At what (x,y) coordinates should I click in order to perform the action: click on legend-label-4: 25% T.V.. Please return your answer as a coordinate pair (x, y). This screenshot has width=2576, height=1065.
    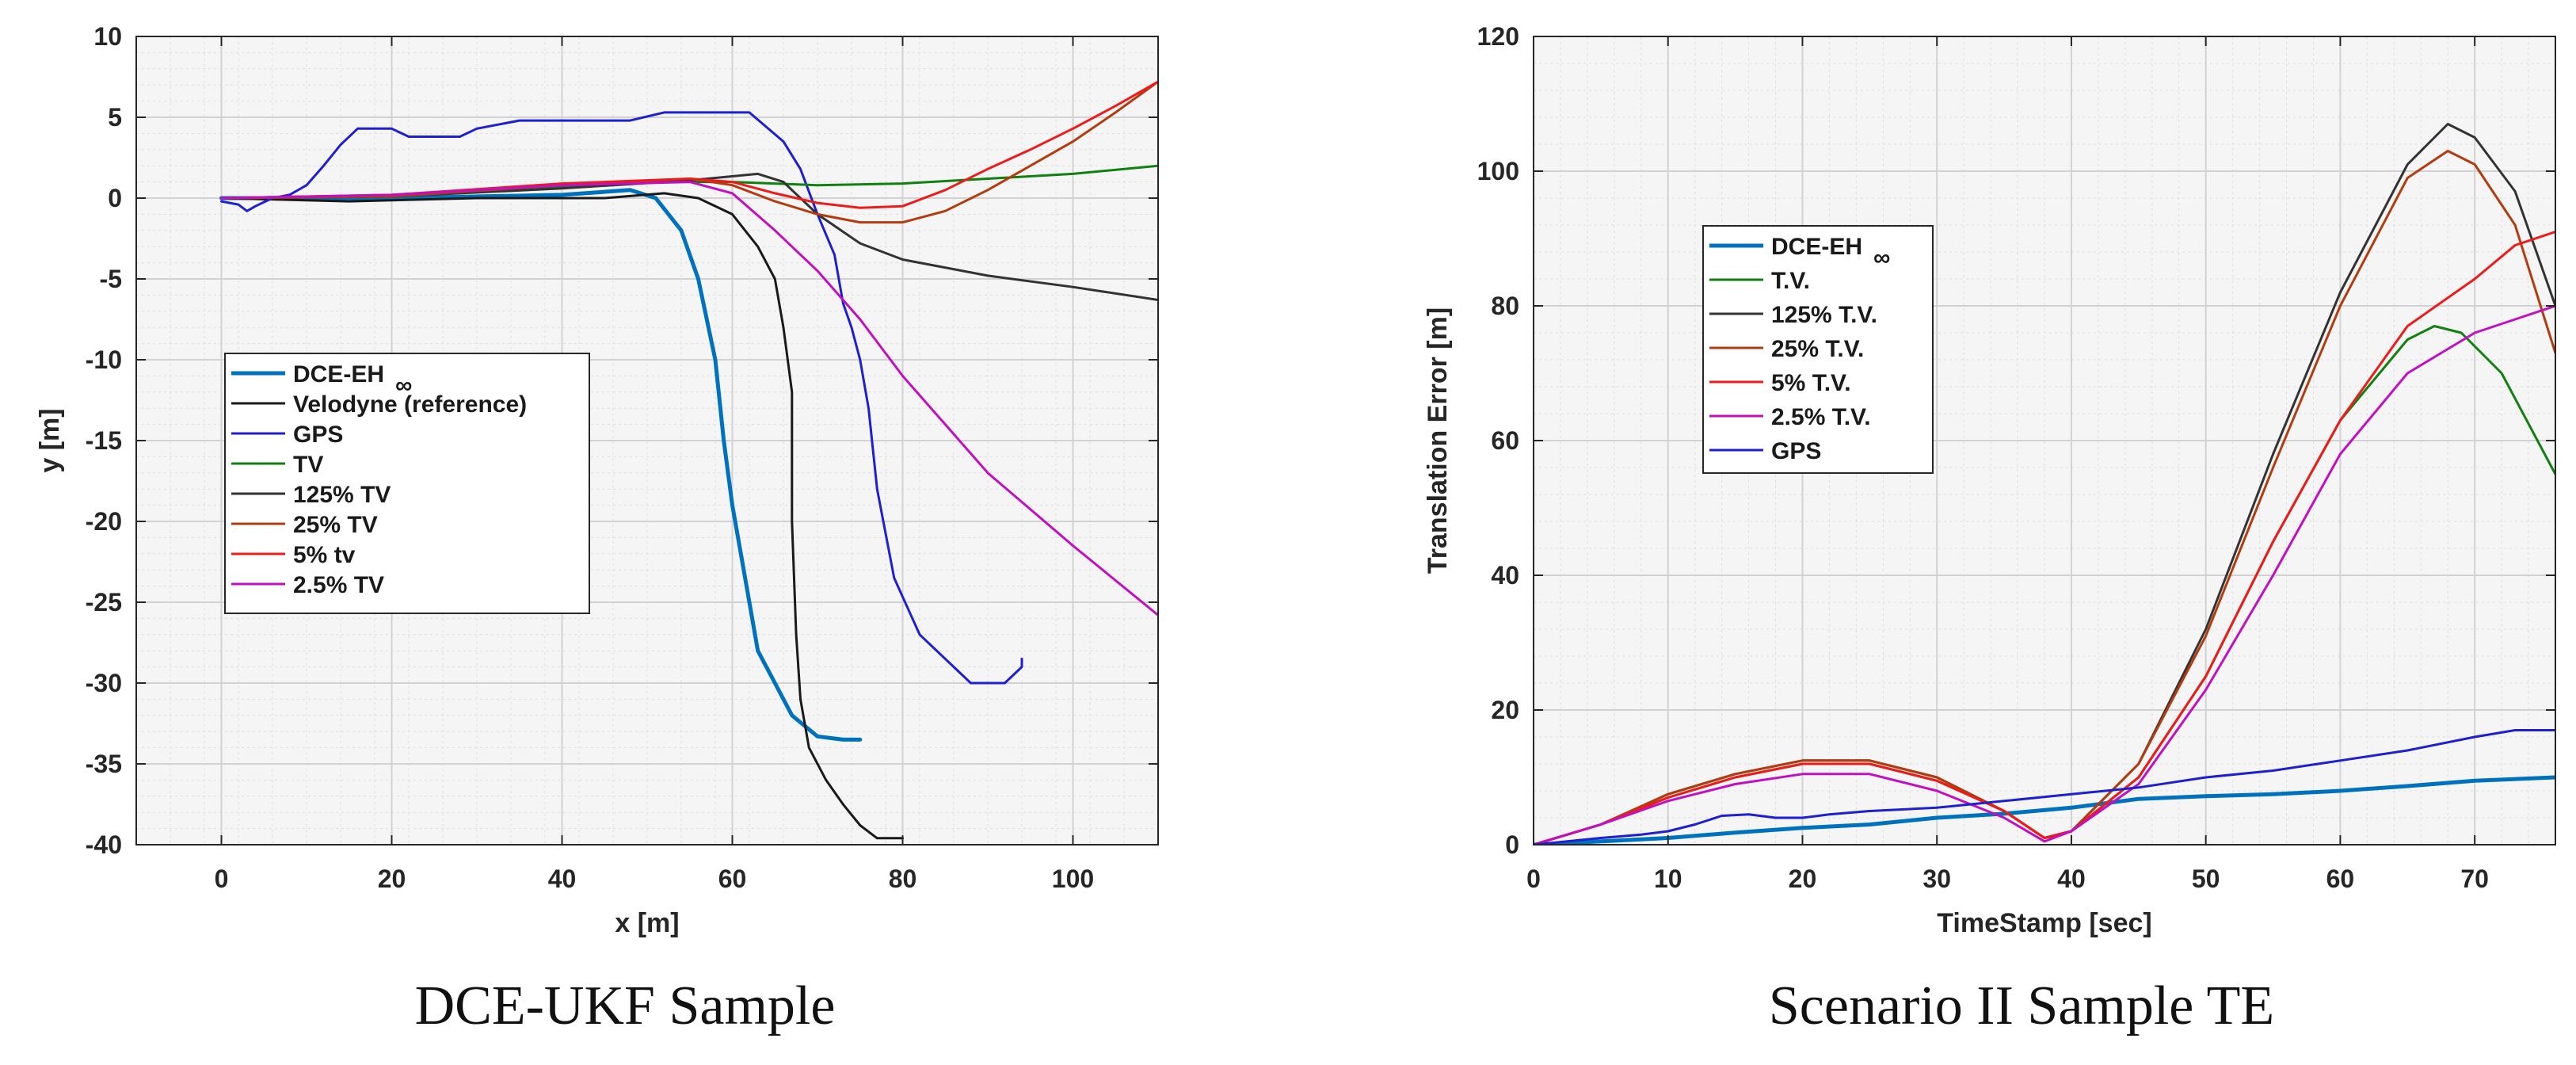
    Looking at the image, I should click on (1818, 349).